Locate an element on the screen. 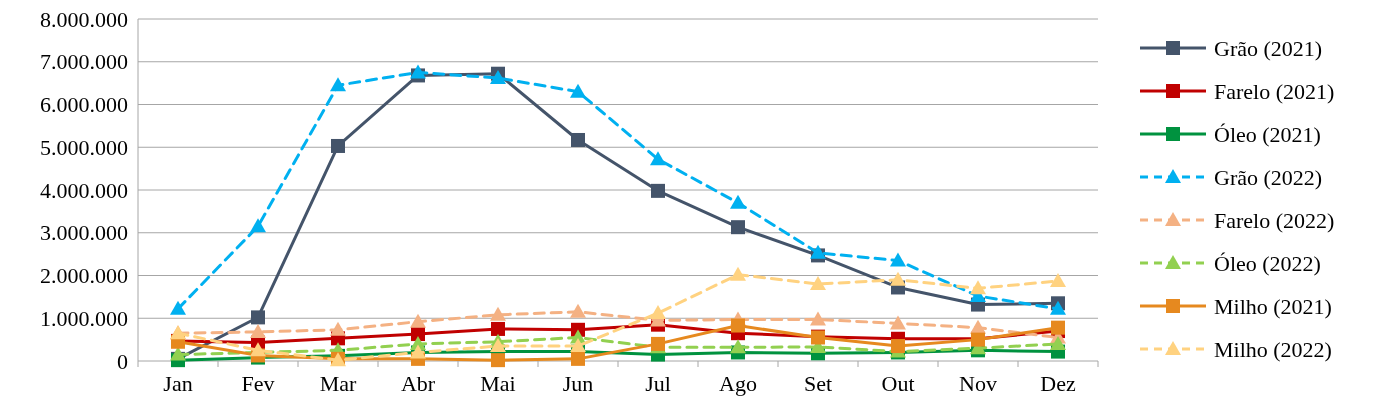 This screenshot has width=1378, height=411. y-tick-label: 7.000.000 is located at coordinates (84, 62).